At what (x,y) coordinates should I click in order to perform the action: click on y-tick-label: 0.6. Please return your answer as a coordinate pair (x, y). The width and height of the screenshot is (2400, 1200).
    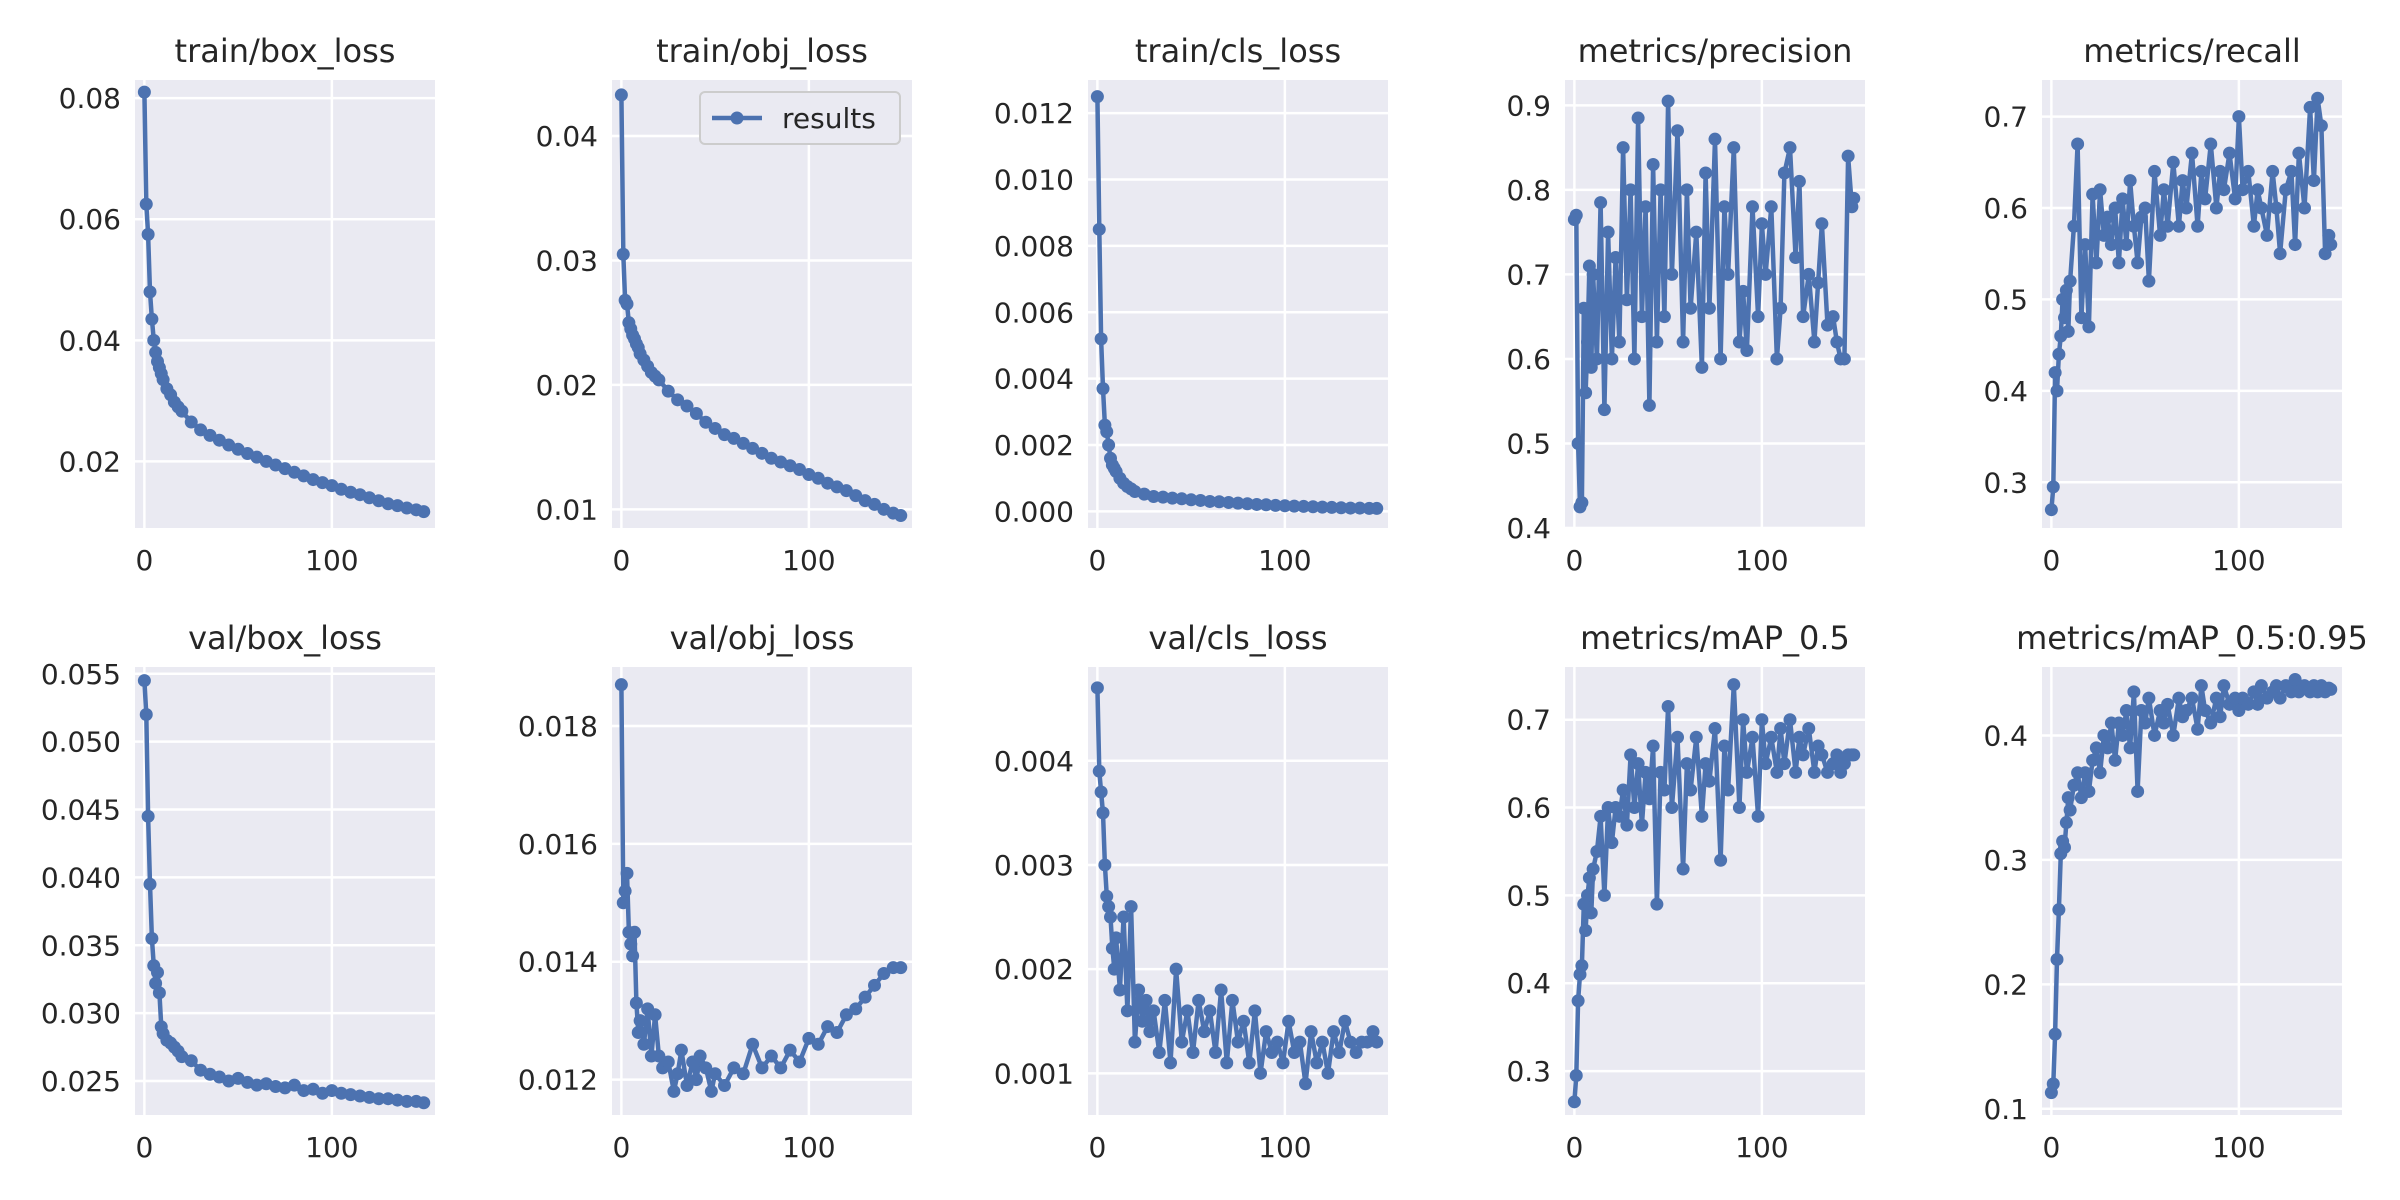
    Looking at the image, I should click on (1528, 359).